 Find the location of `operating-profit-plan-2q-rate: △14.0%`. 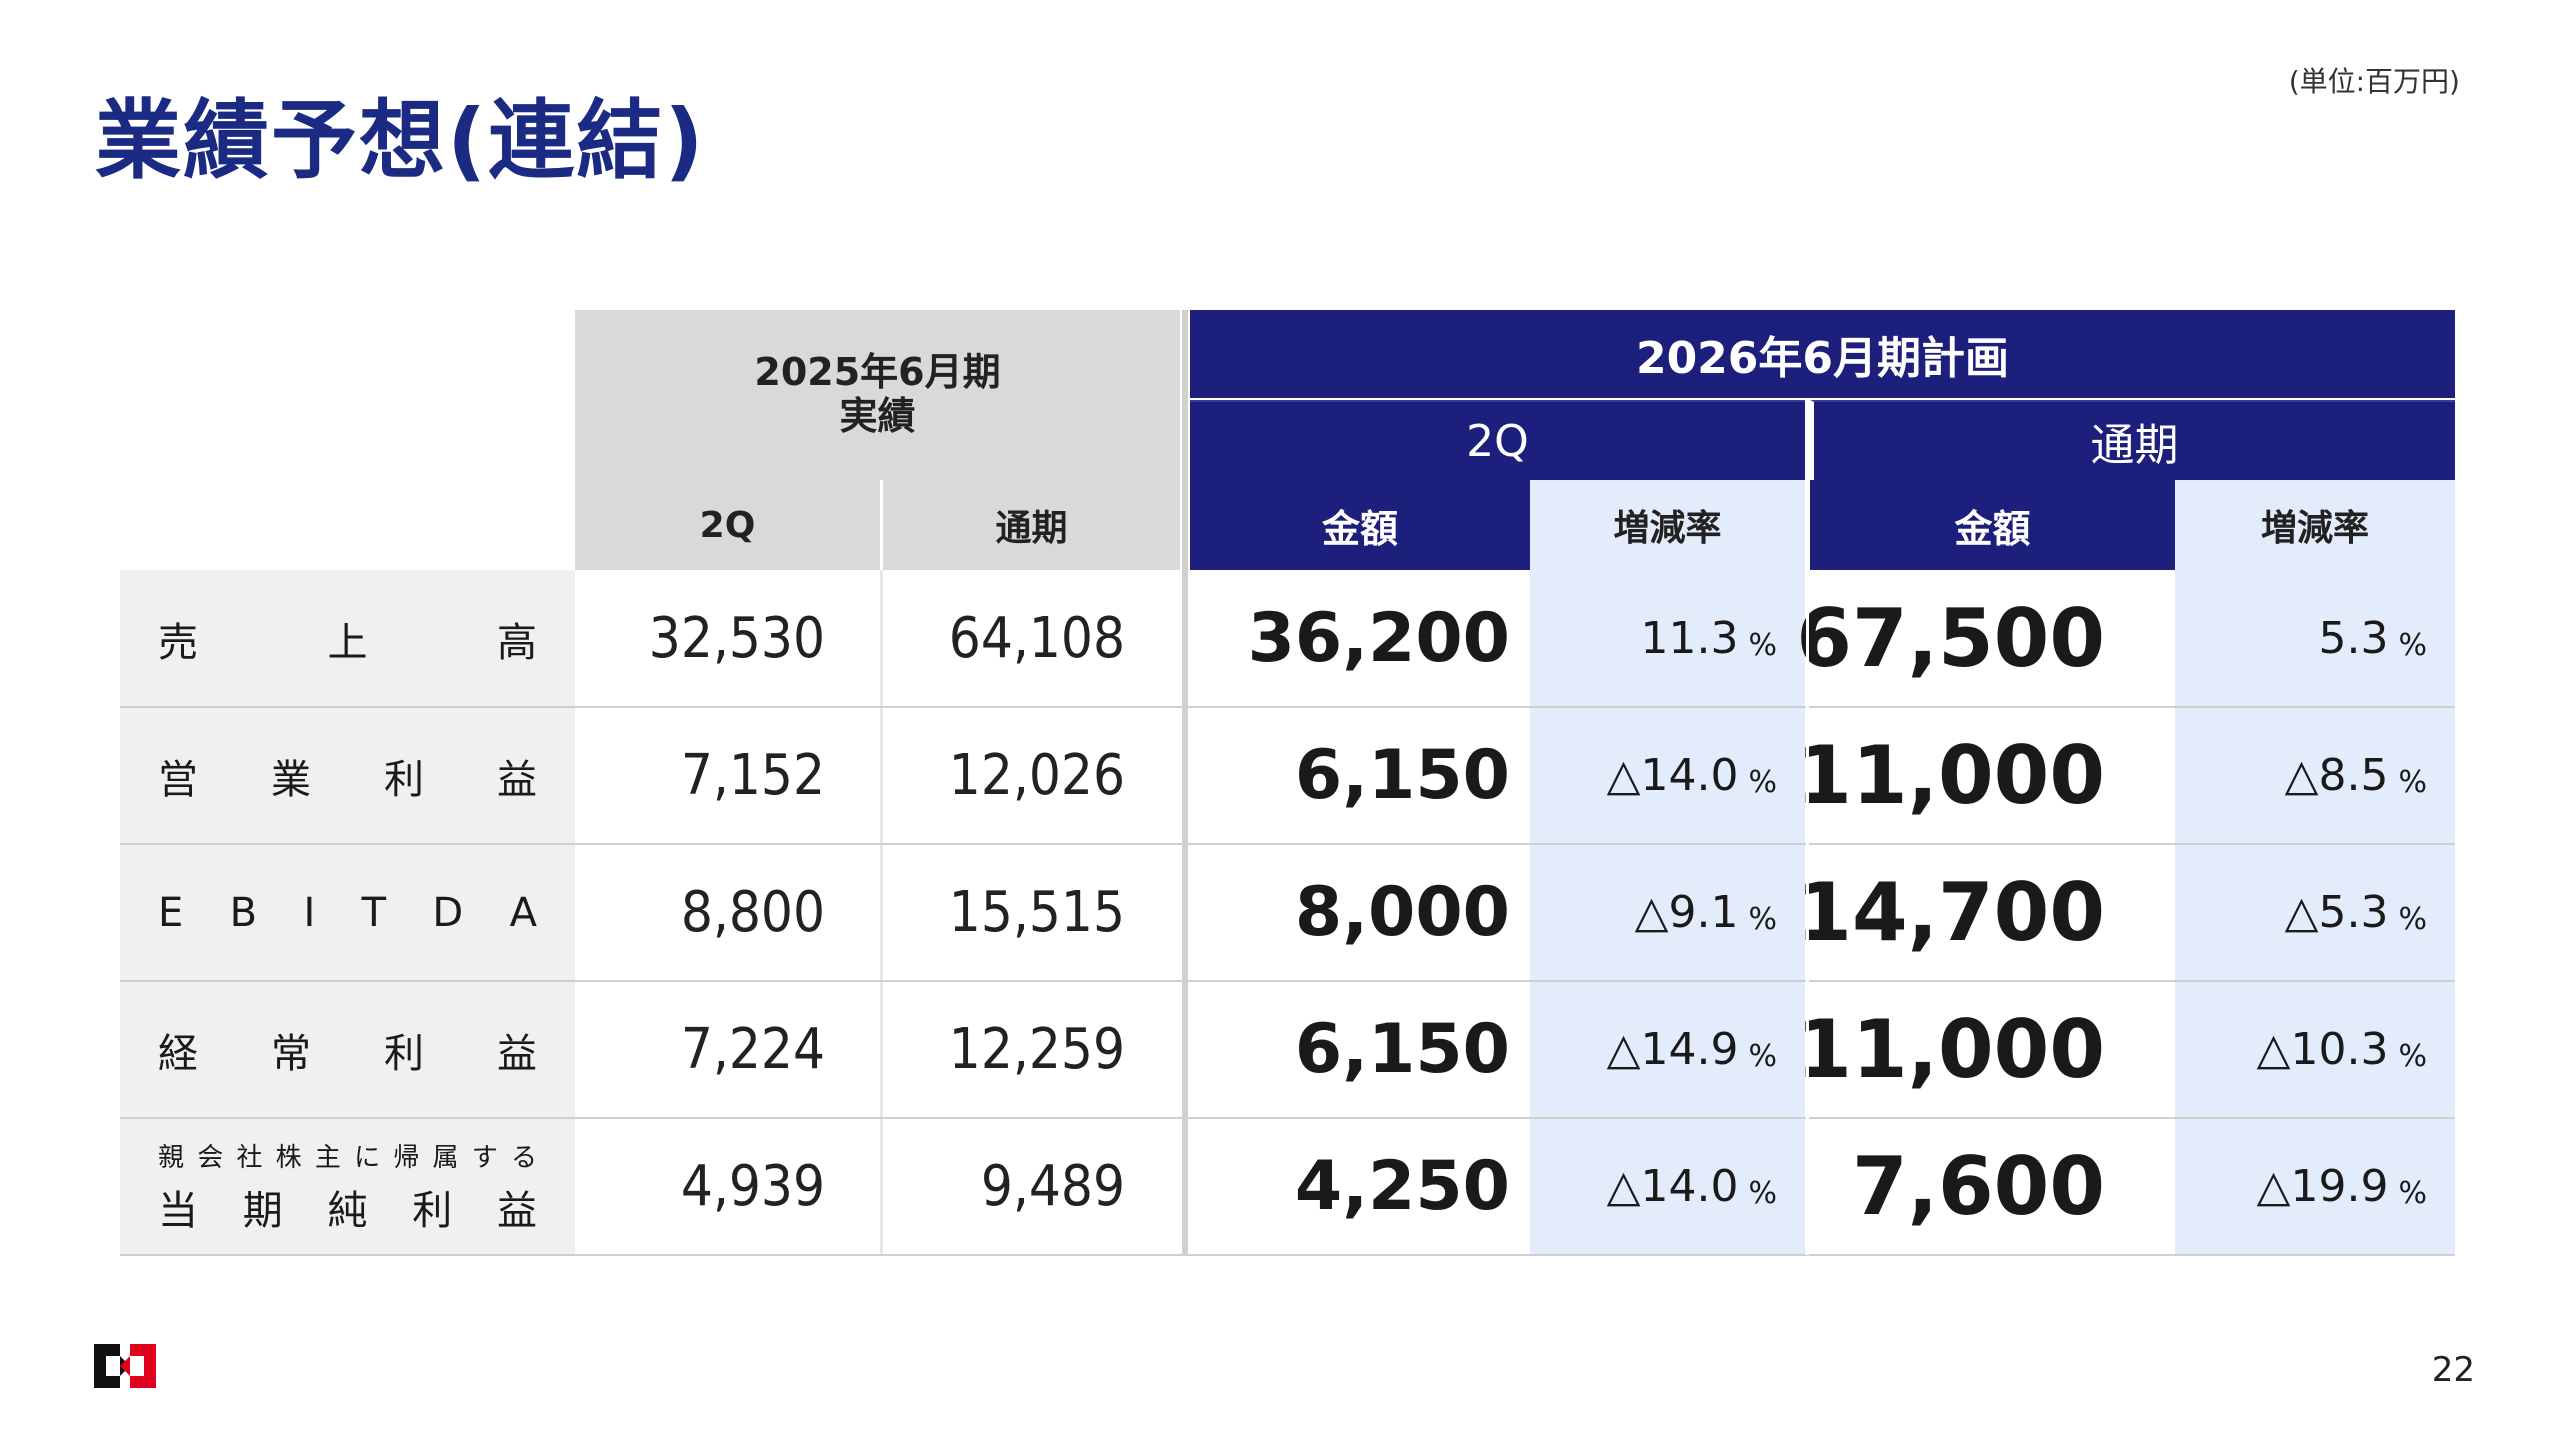

operating-profit-plan-2q-rate: △14.0% is located at coordinates (1667, 775).